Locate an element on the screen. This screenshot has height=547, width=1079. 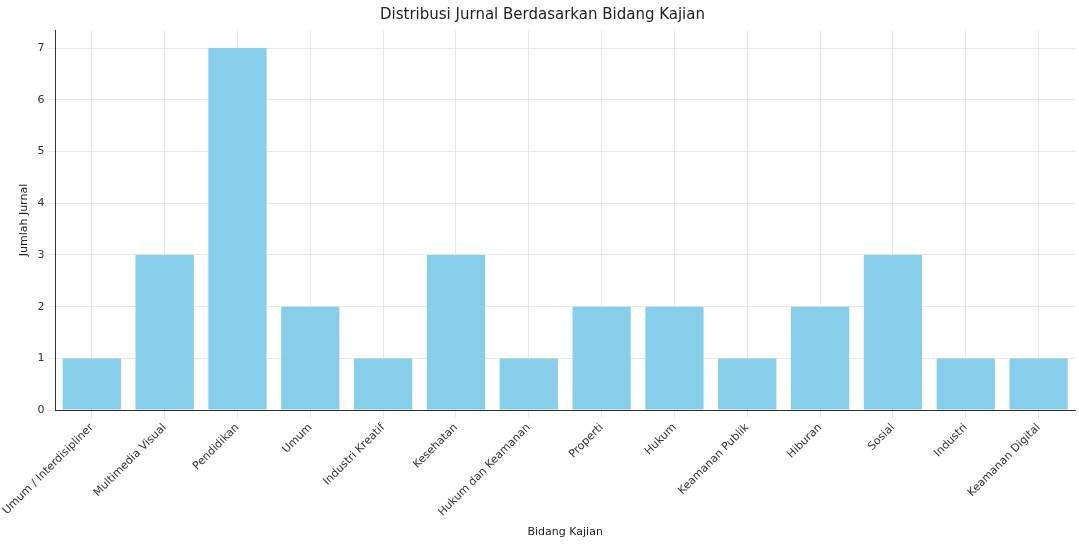
x-axis-title: Bidang Kajian is located at coordinates (565, 532).